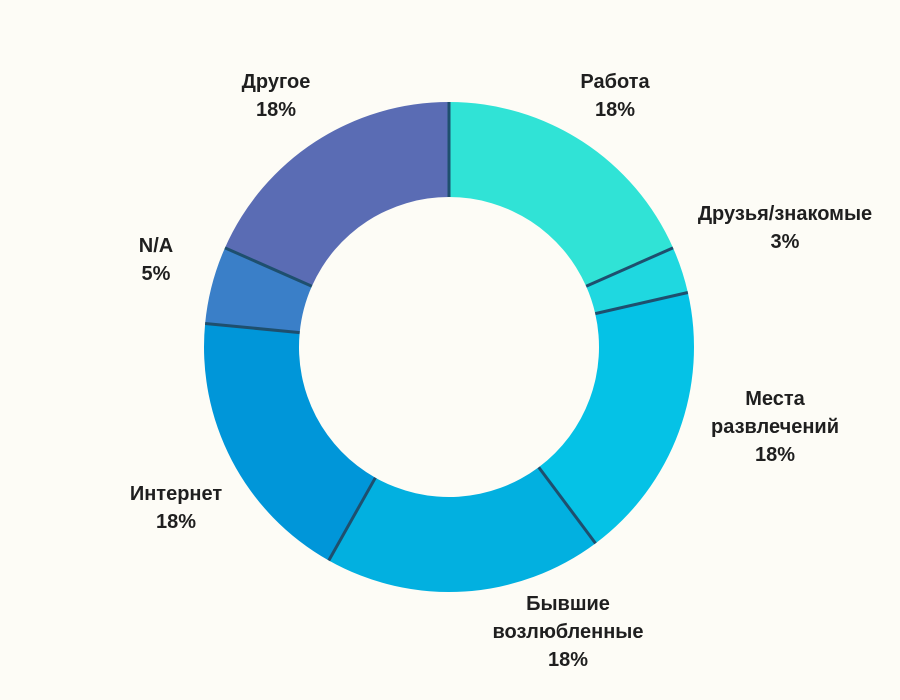 This screenshot has height=700, width=900. Describe the element at coordinates (156, 260) in the screenshot. I see `slice-label-6: N/A 5%` at that location.